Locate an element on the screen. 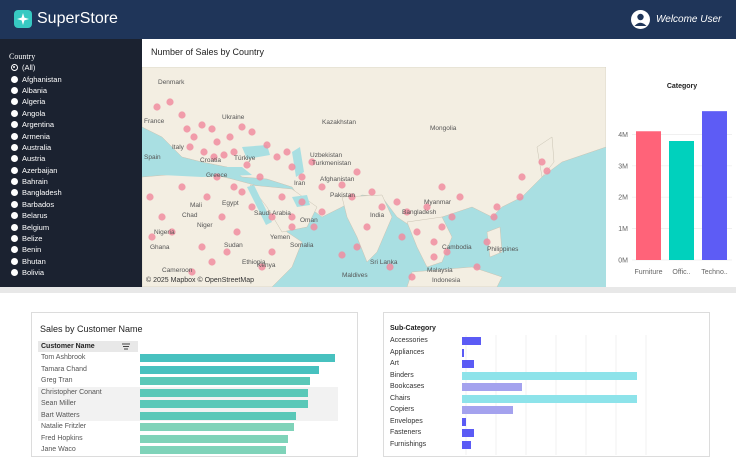 This screenshot has width=736, height=457. list-item: Chairs is located at coordinates (540, 399).